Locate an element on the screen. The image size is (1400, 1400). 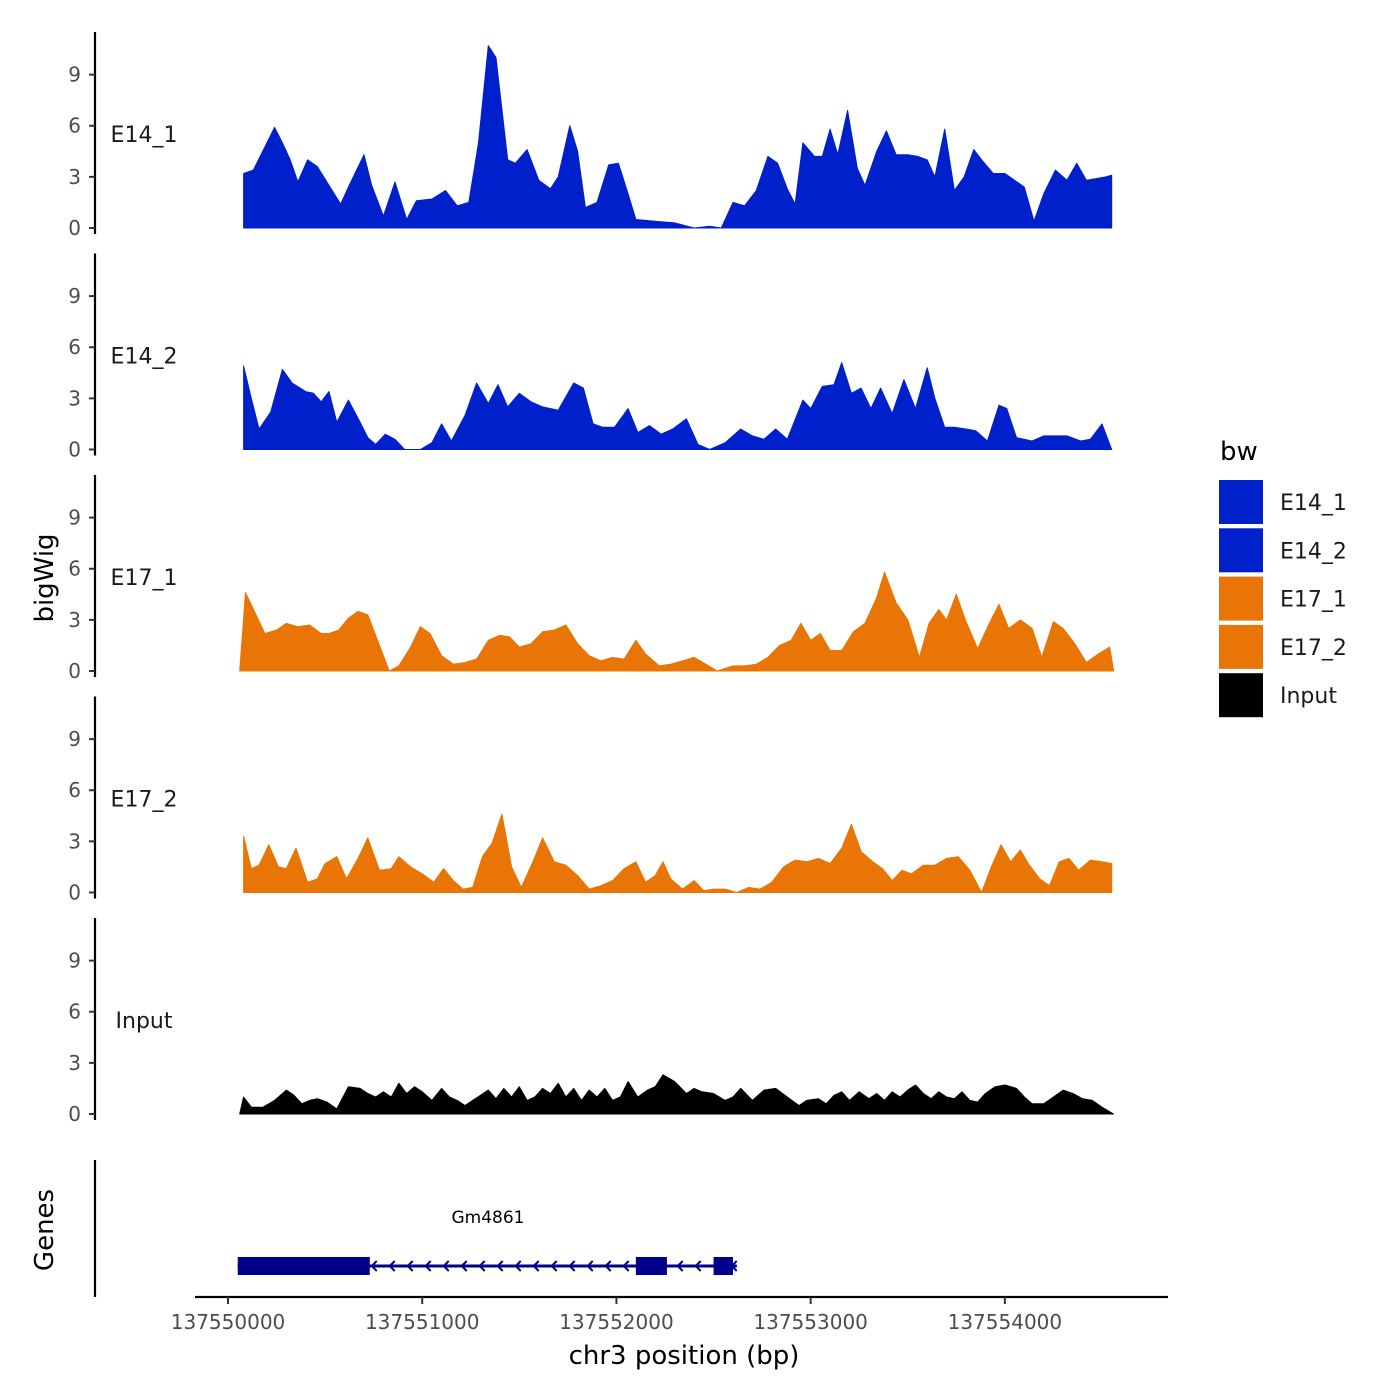
legend-entry-E14_2: E14_2 is located at coordinates (1283, 550).